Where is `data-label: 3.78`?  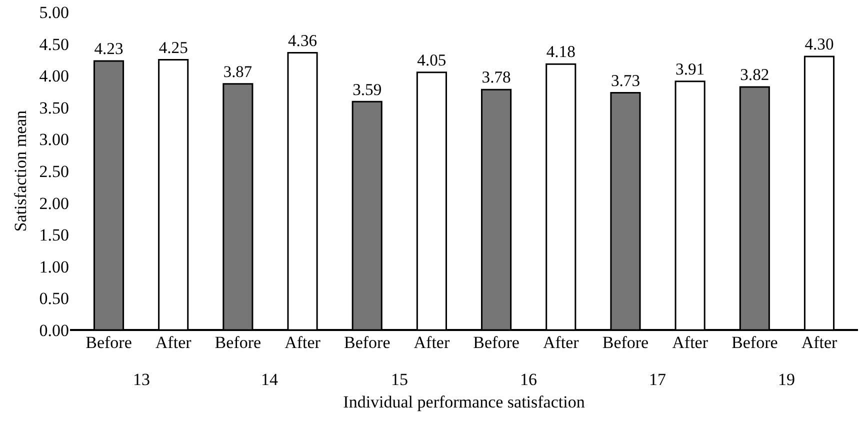 data-label: 3.78 is located at coordinates (496, 77).